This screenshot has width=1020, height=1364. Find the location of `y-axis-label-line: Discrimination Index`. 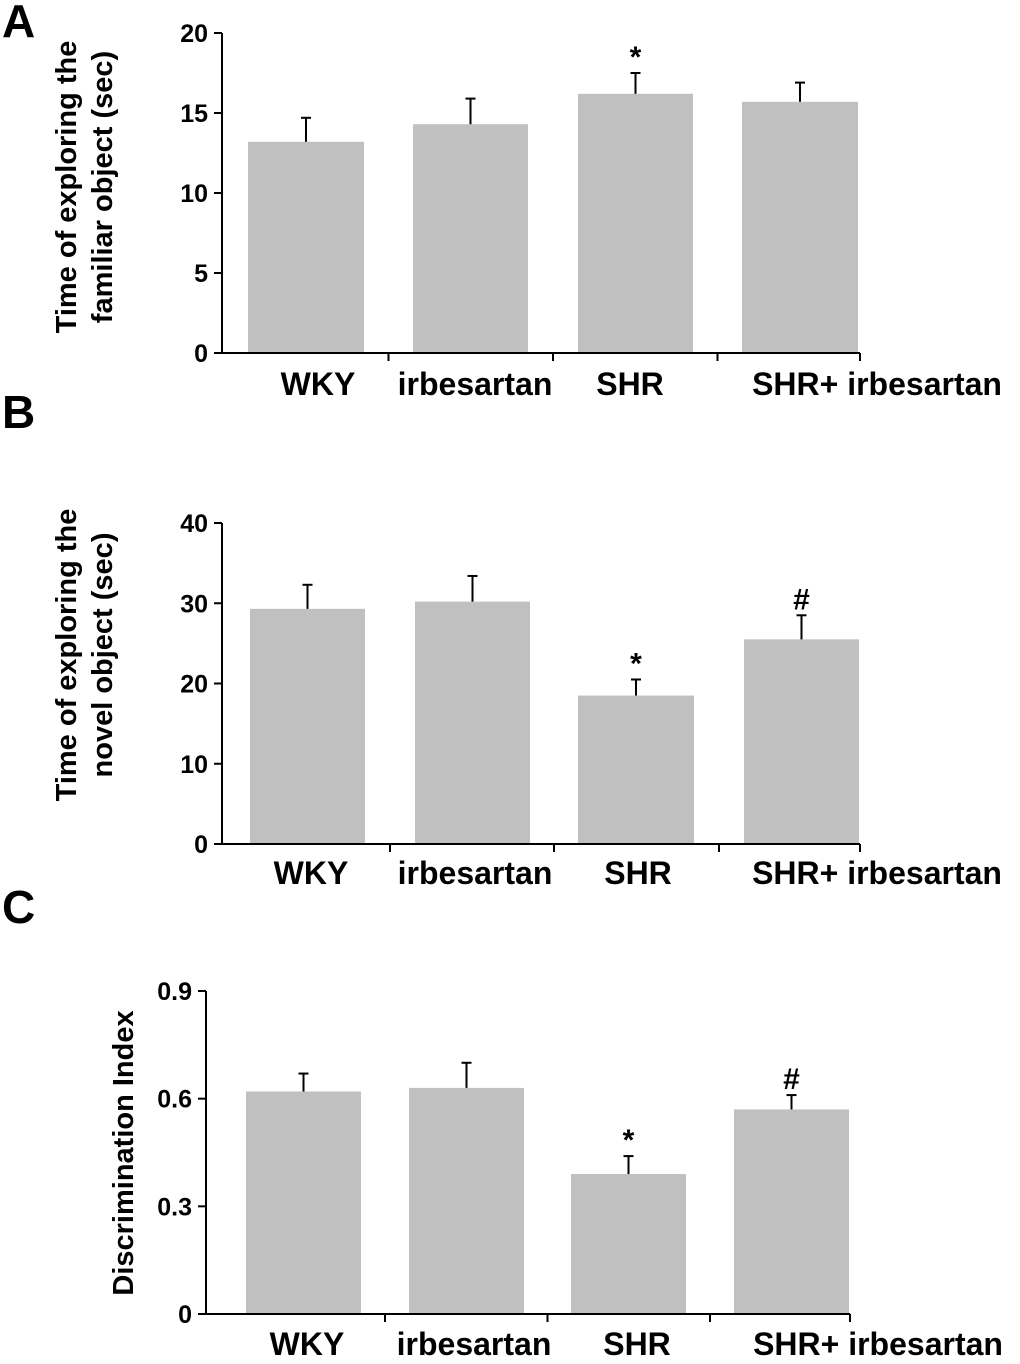

y-axis-label-line: Discrimination Index is located at coordinates (124, 1152).